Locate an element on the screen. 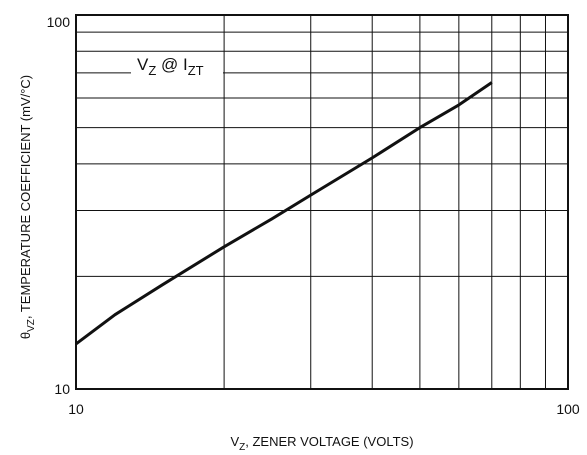  y-tick-label-100: 100 is located at coordinates (59, 22).